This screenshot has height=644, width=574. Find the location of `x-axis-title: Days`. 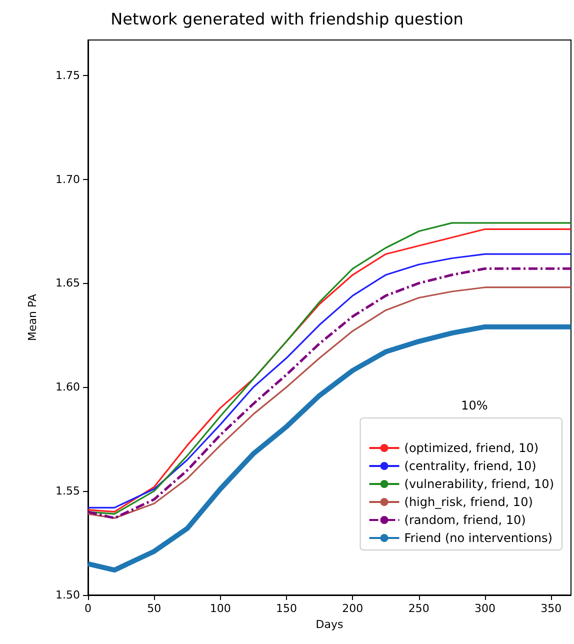

x-axis-title: Days is located at coordinates (330, 624).